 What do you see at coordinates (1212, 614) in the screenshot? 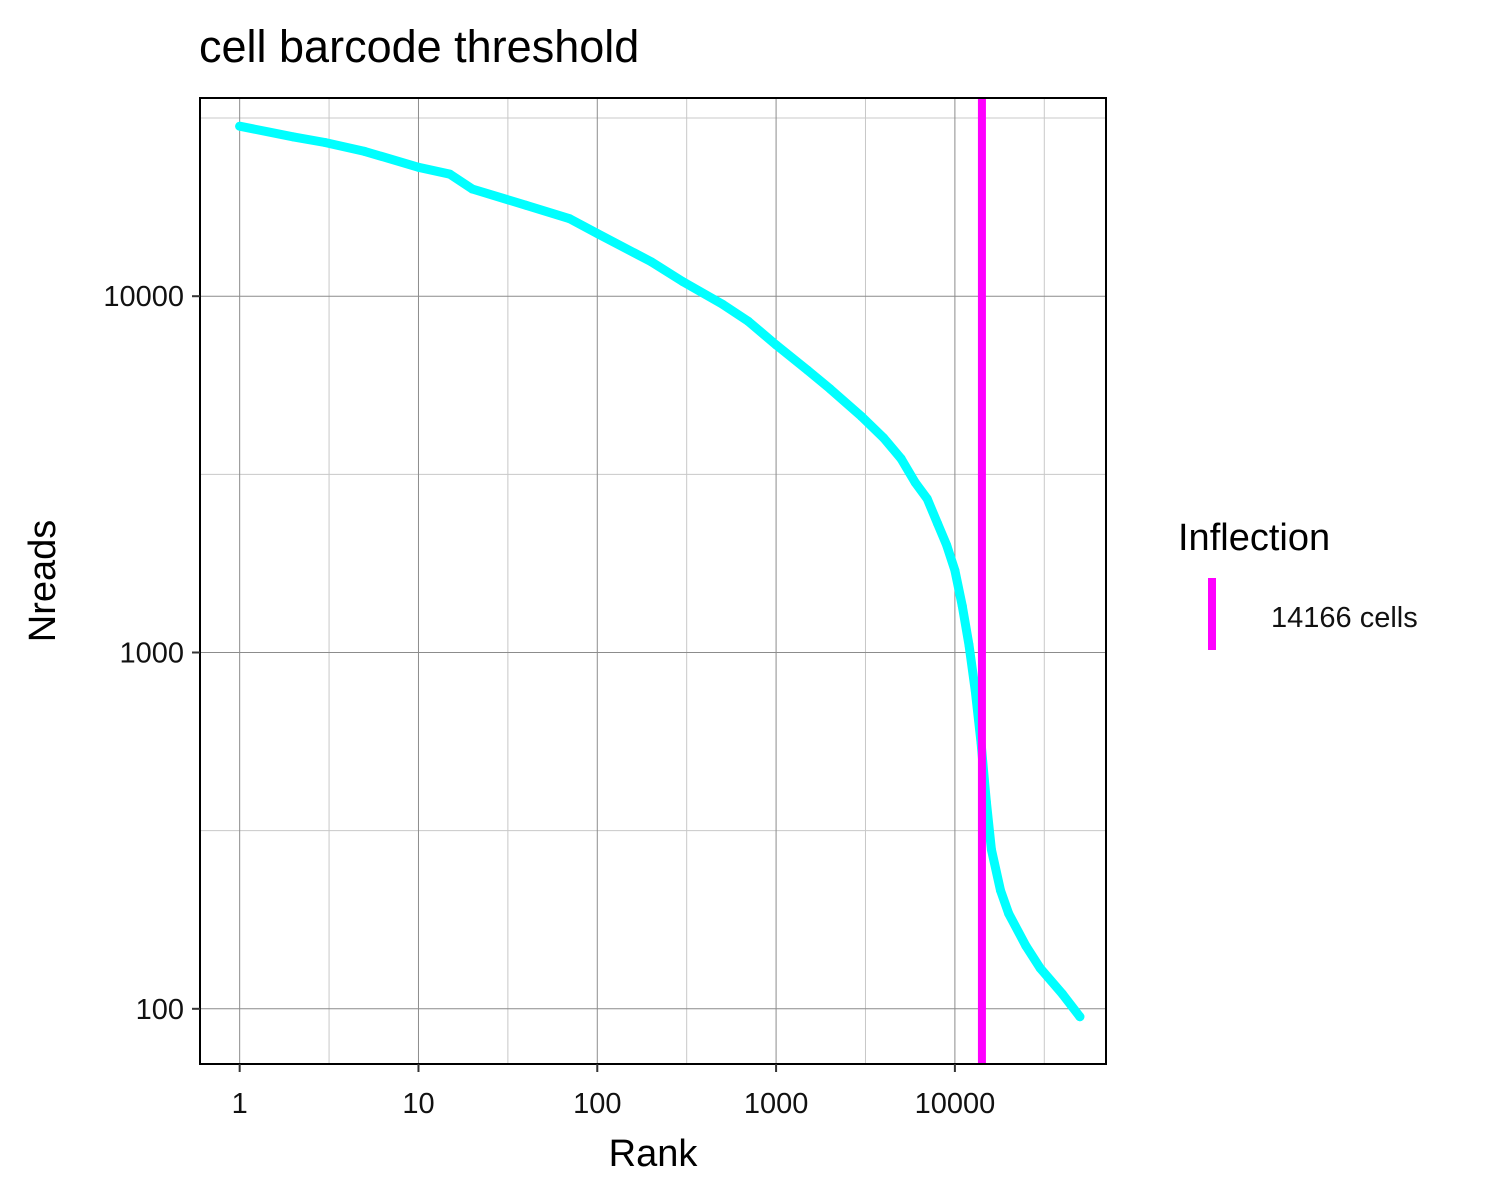
I see `legend-key-swatch` at bounding box center [1212, 614].